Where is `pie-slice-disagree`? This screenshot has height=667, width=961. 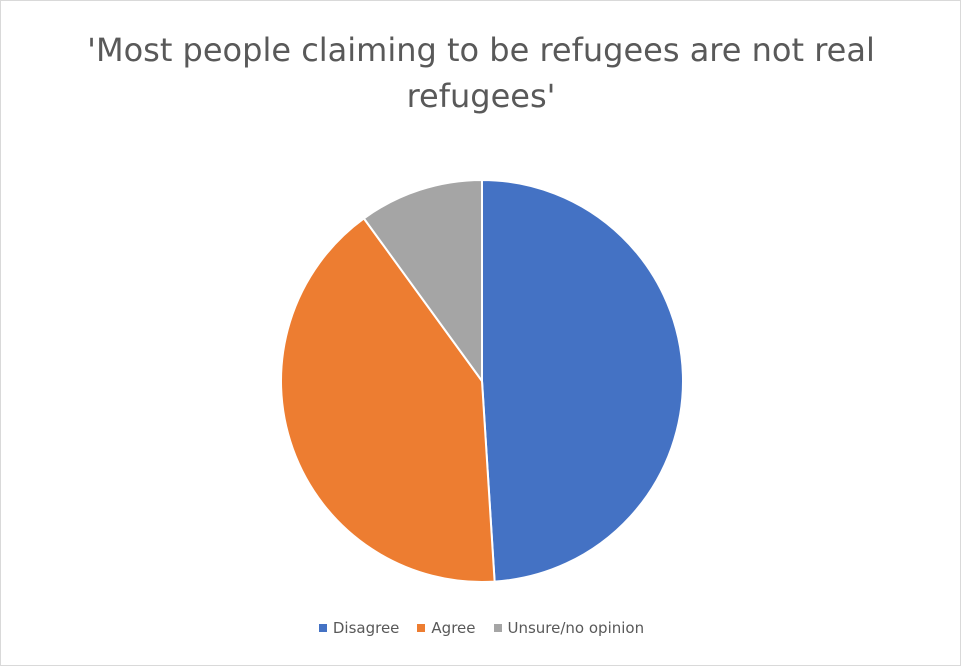
pie-slice-disagree is located at coordinates (582, 380).